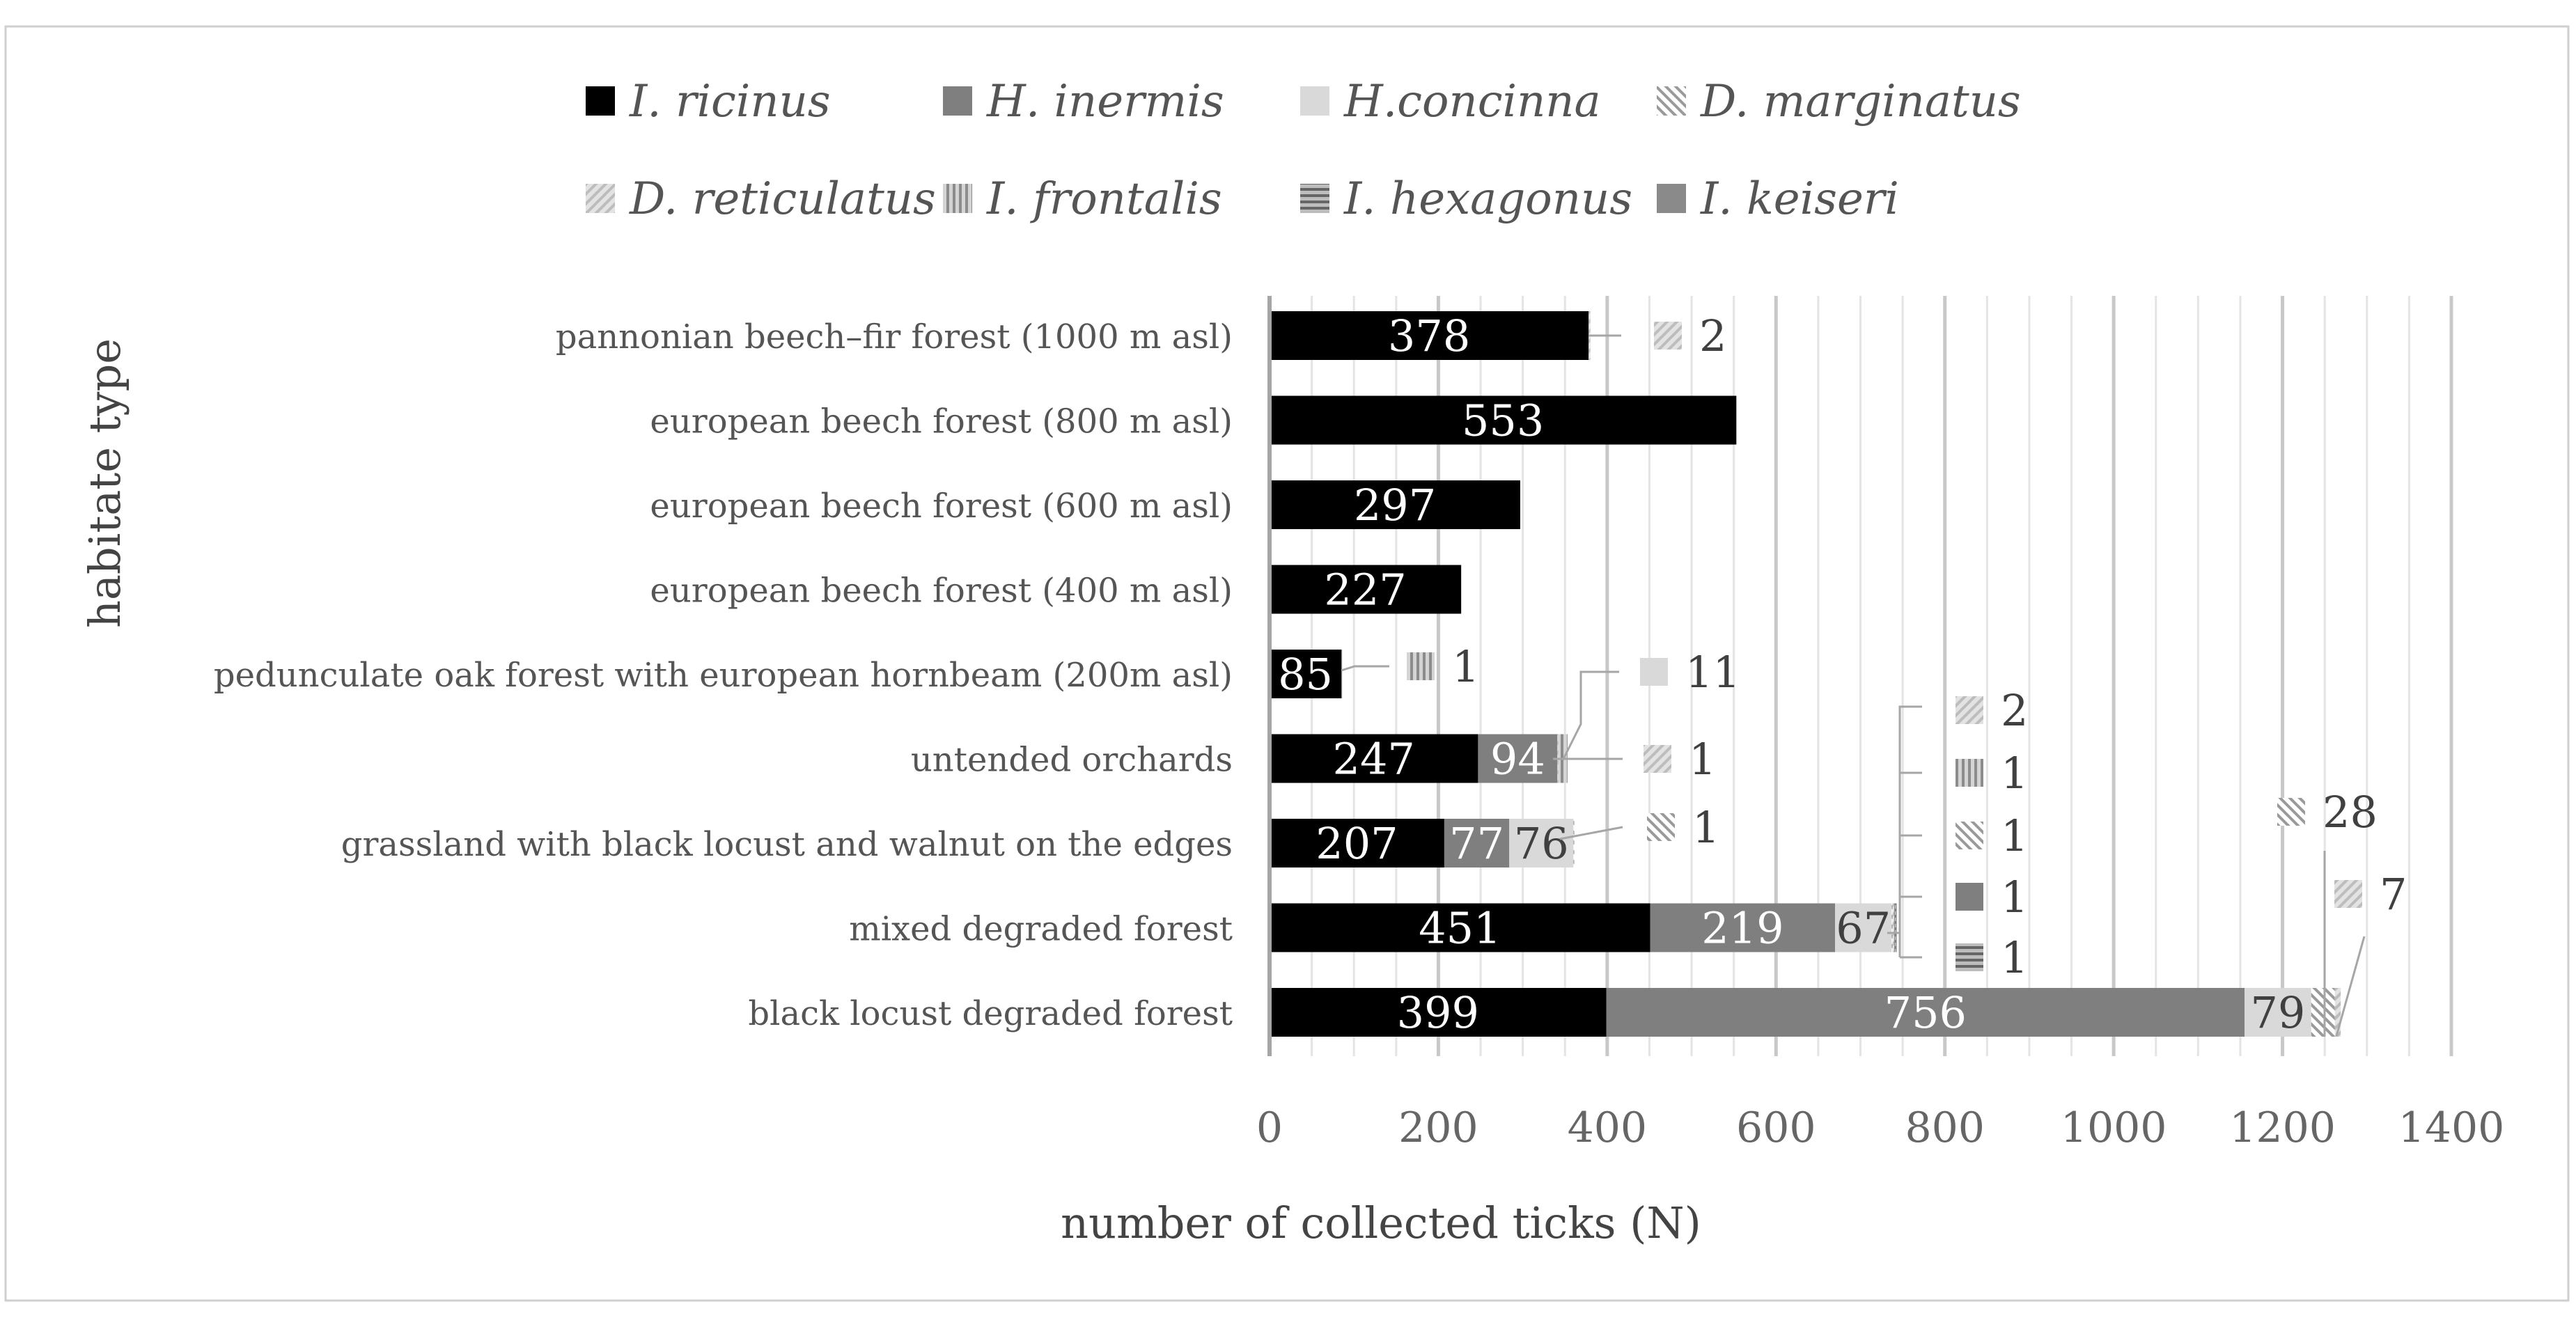 This screenshot has width=2576, height=1327. I want to click on bar-data-label: 77, so click(1476, 843).